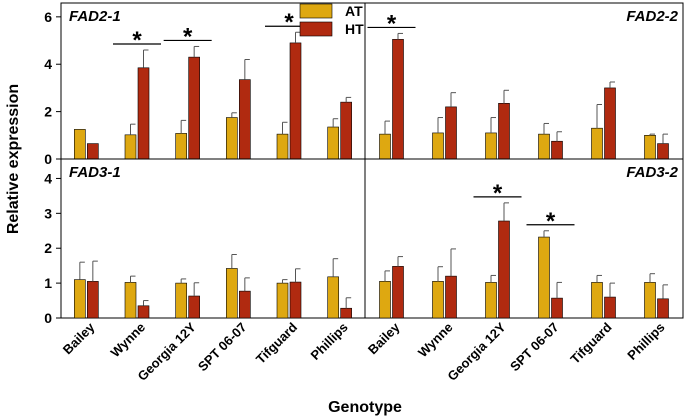 The width and height of the screenshot is (685, 417). Describe the element at coordinates (95, 172) in the screenshot. I see `panel-title: FAD3-1` at that location.